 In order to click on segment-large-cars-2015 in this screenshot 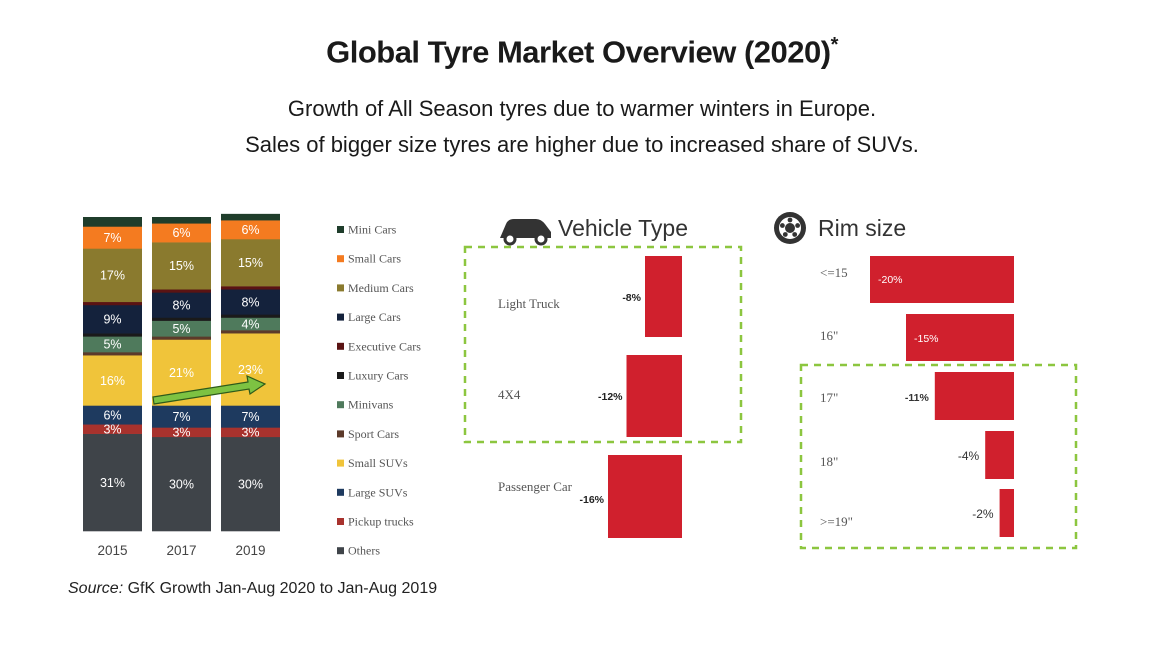, I will do `click(112, 319)`.